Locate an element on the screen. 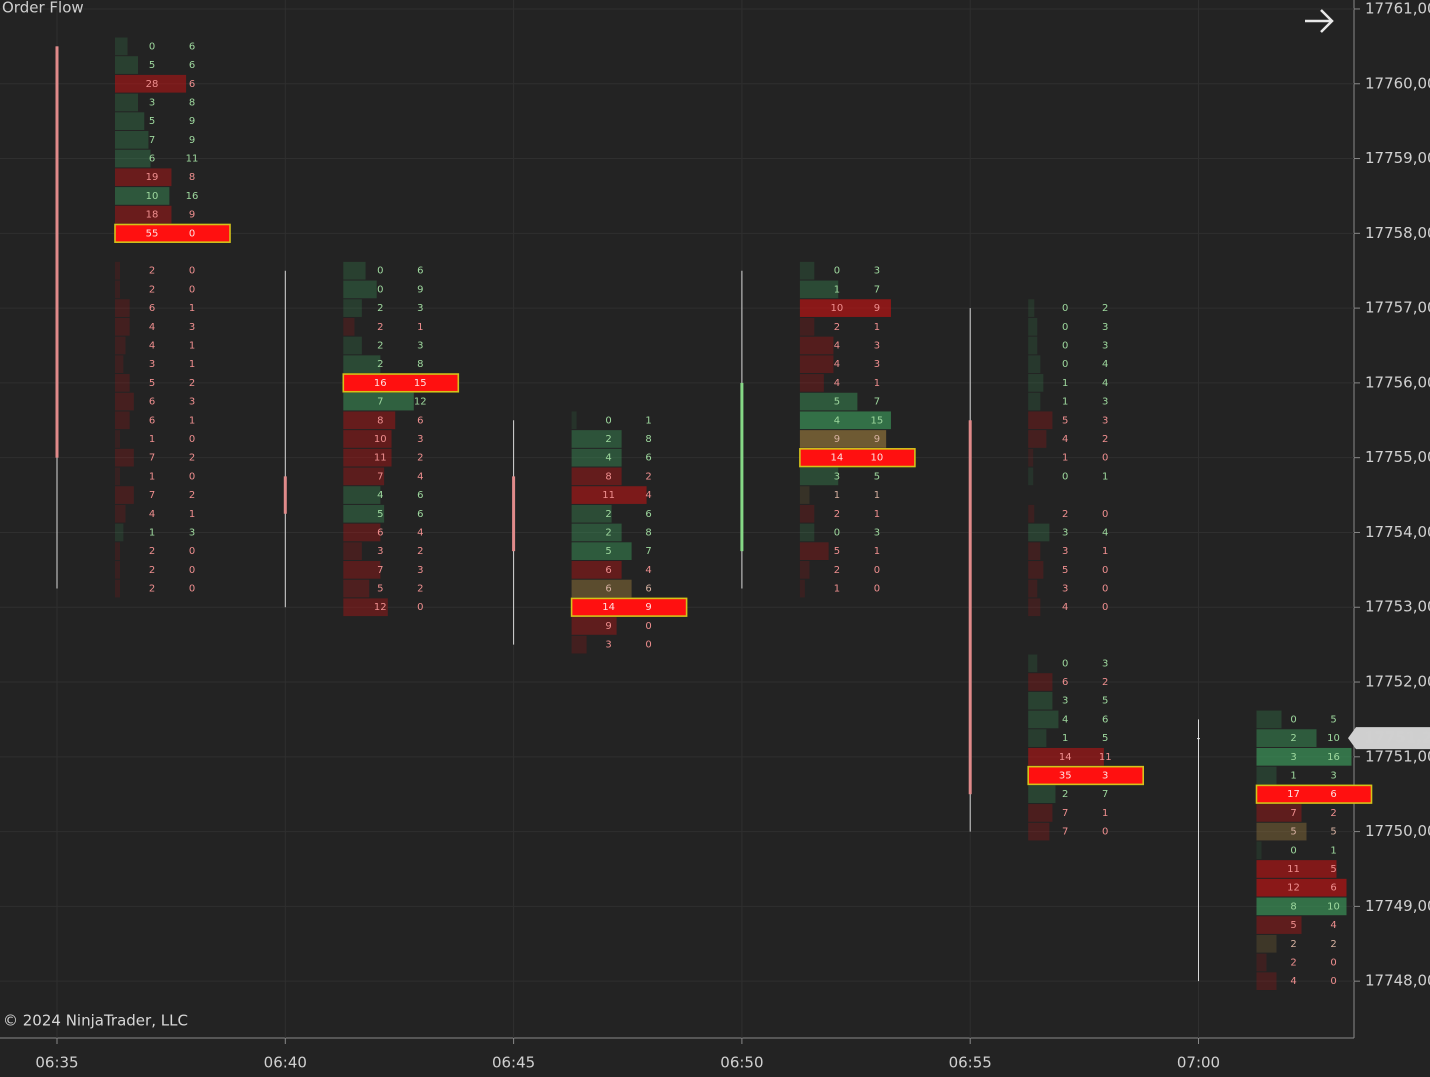 This screenshot has width=1430, height=1077. y-tick-label: 17756,00 is located at coordinates (1397, 382).